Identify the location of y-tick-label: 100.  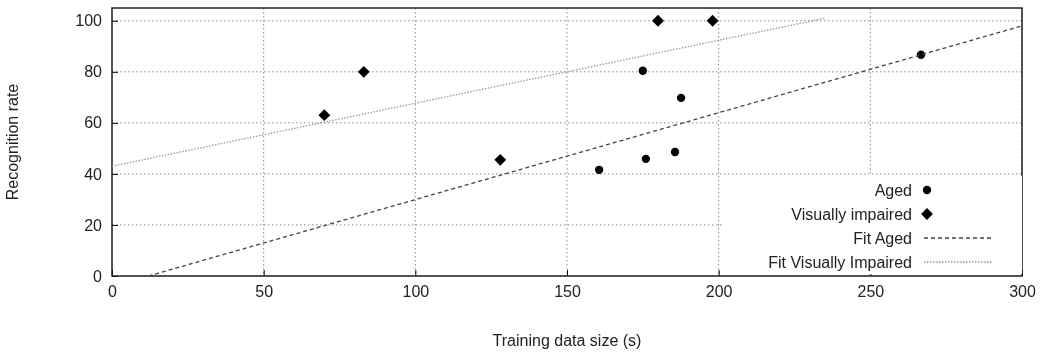
(89, 21).